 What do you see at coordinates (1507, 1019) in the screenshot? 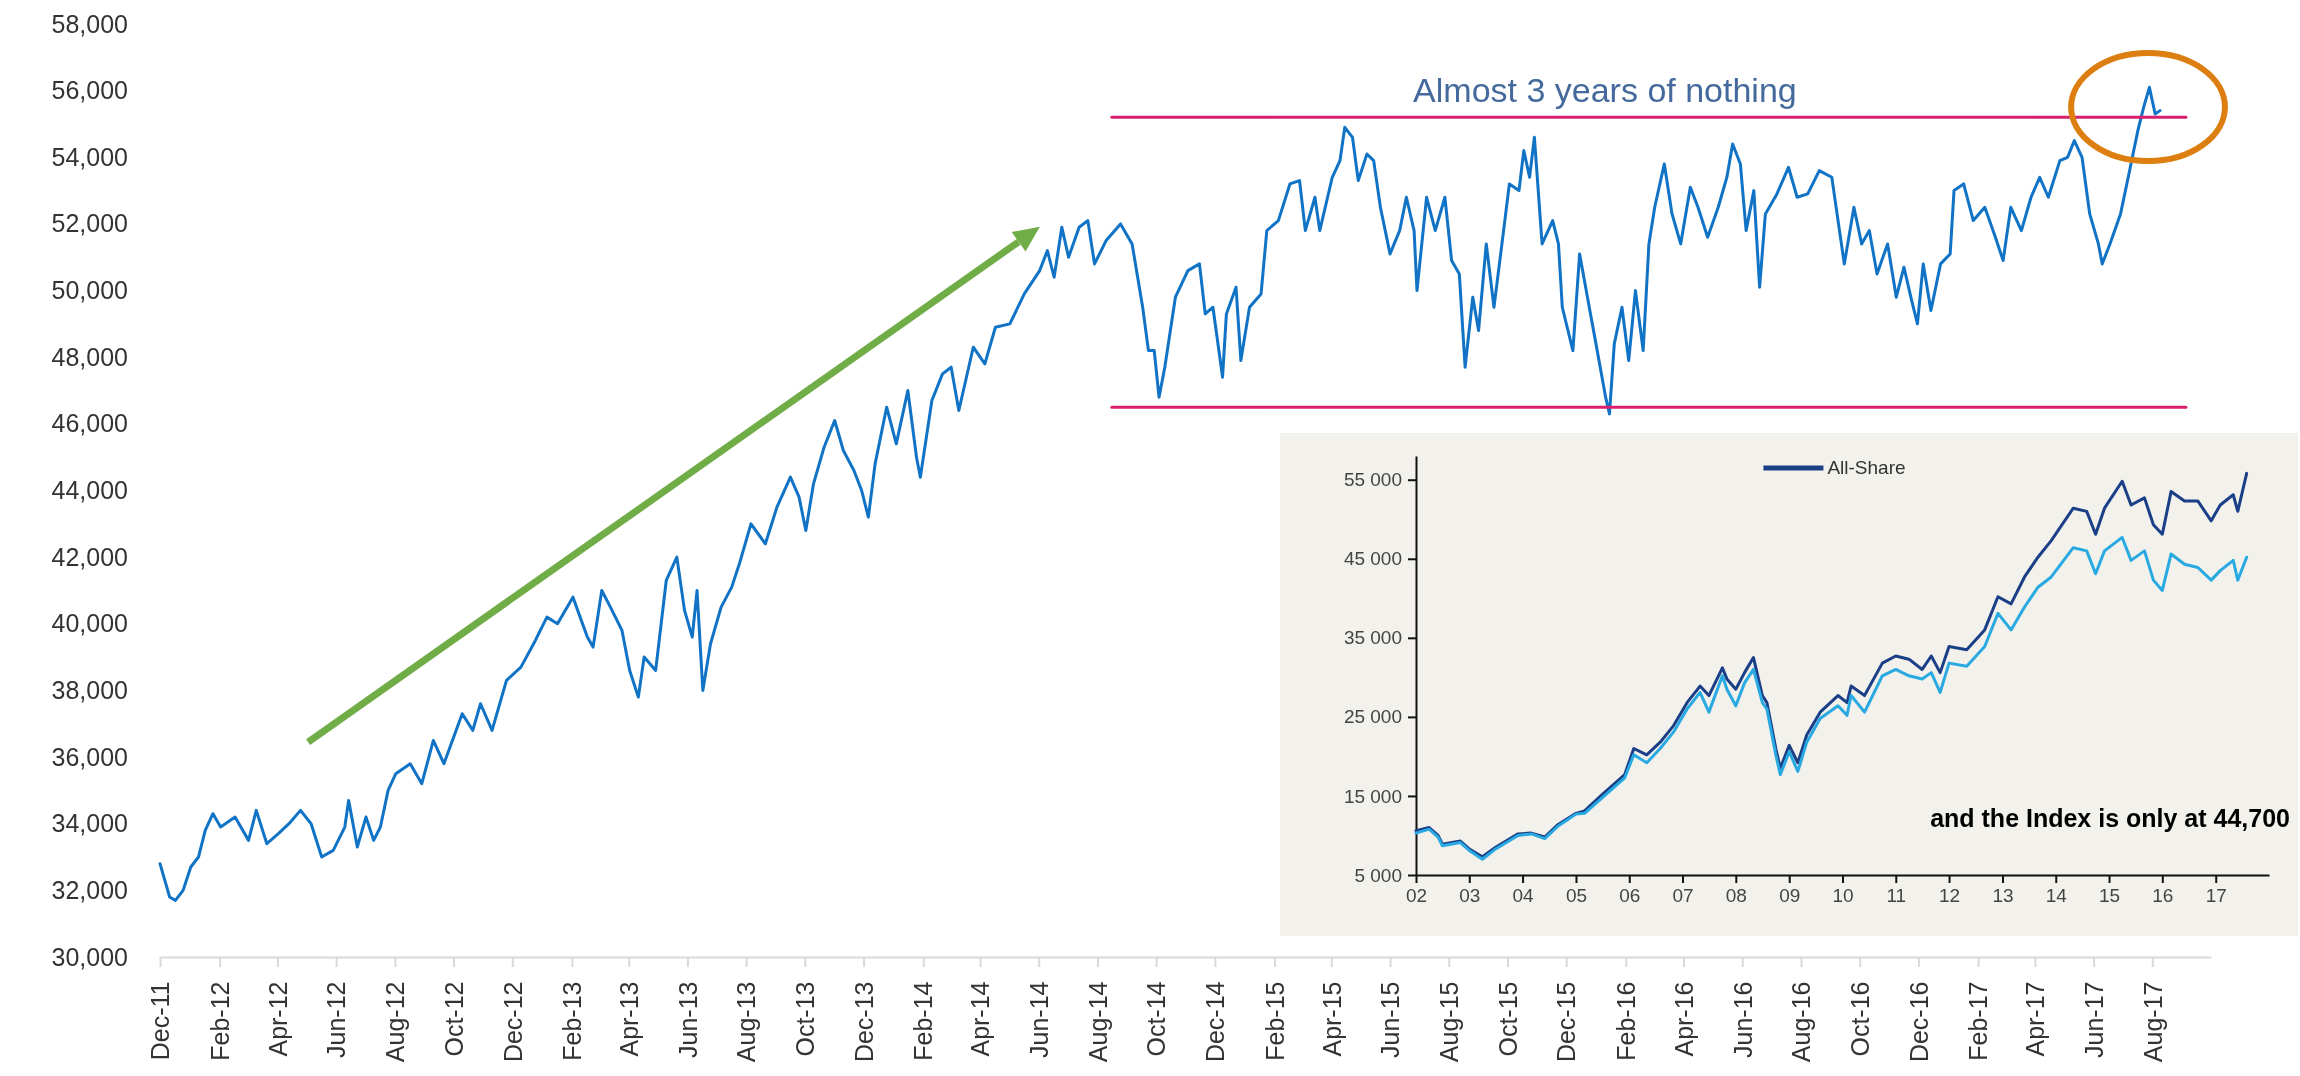
I see `x-tick-label: Oct-15` at bounding box center [1507, 1019].